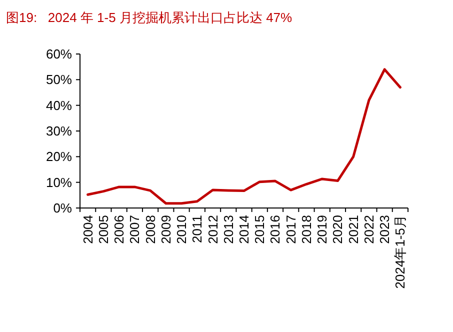 The width and height of the screenshot is (453, 332). What do you see at coordinates (119, 229) in the screenshot?
I see `x-tick-label: 2006` at bounding box center [119, 229].